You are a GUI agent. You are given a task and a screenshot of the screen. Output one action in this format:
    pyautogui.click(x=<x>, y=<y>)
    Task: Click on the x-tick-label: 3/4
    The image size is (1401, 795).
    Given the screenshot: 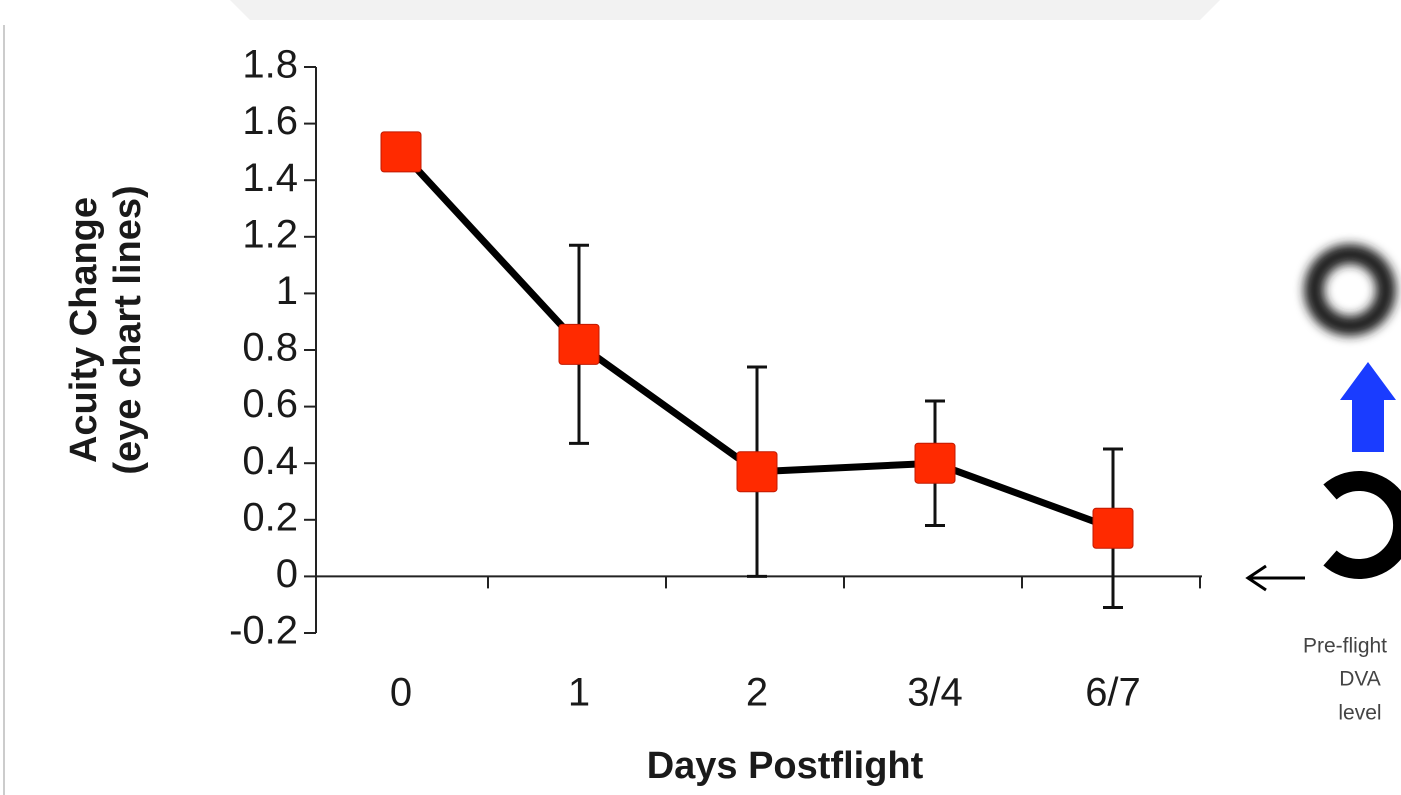 What is the action you would take?
    pyautogui.click(x=935, y=693)
    